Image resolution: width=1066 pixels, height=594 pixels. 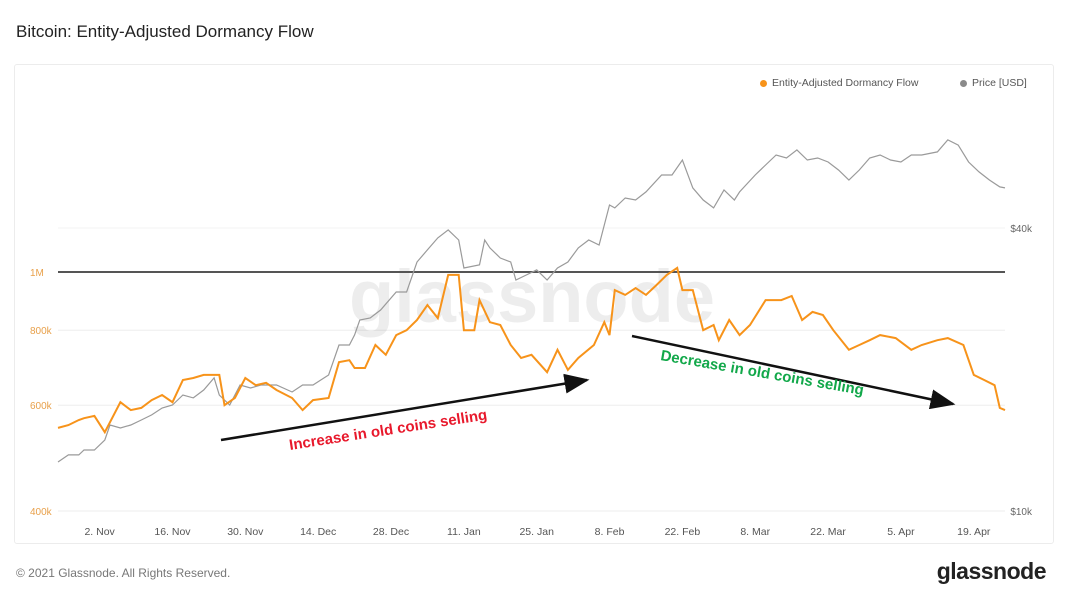 I want to click on y-right-tick-label: $10k, so click(x=1021, y=512).